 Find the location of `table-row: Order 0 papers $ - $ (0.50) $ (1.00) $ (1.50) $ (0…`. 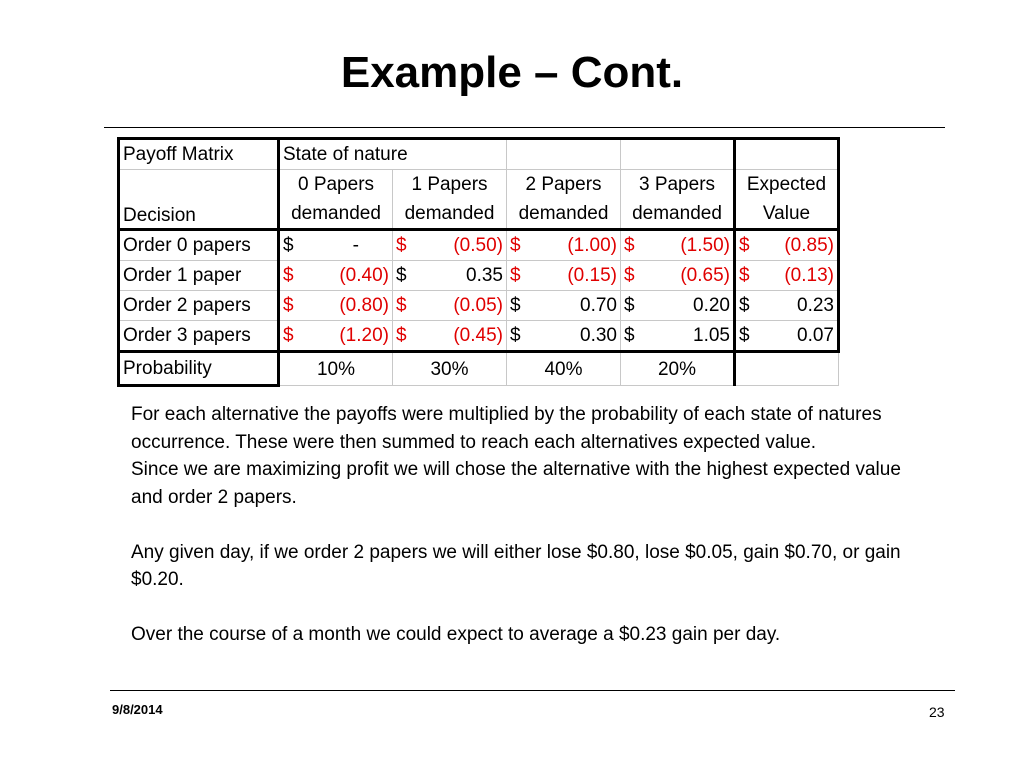

table-row: Order 0 papers $ - $ (0.50) $ (1.00) $ (1.50) $ (0… is located at coordinates (478, 245).